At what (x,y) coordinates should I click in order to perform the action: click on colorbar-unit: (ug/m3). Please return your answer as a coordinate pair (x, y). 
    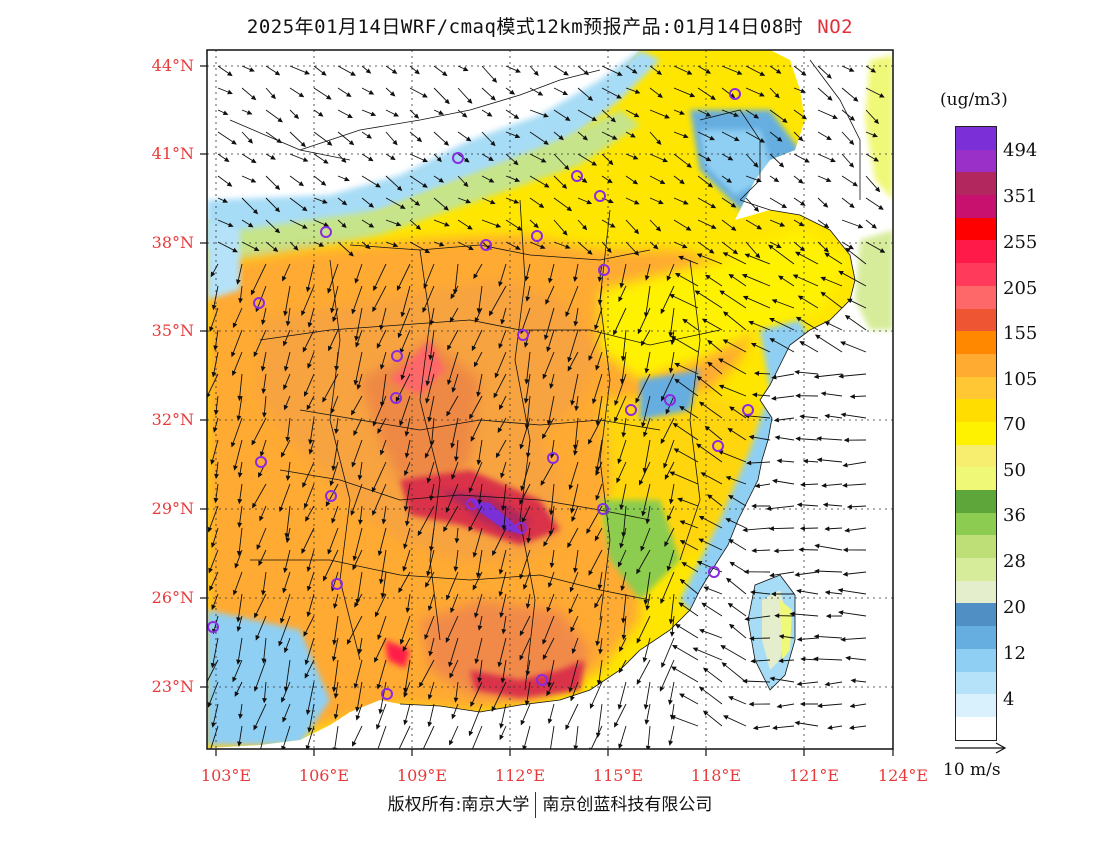
    Looking at the image, I should click on (974, 100).